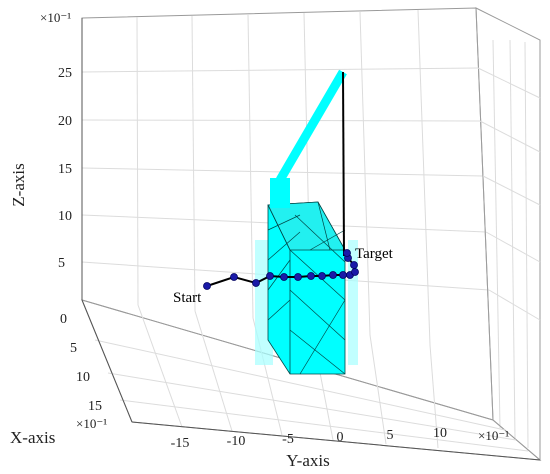 Image resolution: width=550 pixels, height=474 pixels. What do you see at coordinates (493, 435) in the screenshot?
I see `y-exponent: ×10⁻¹` at bounding box center [493, 435].